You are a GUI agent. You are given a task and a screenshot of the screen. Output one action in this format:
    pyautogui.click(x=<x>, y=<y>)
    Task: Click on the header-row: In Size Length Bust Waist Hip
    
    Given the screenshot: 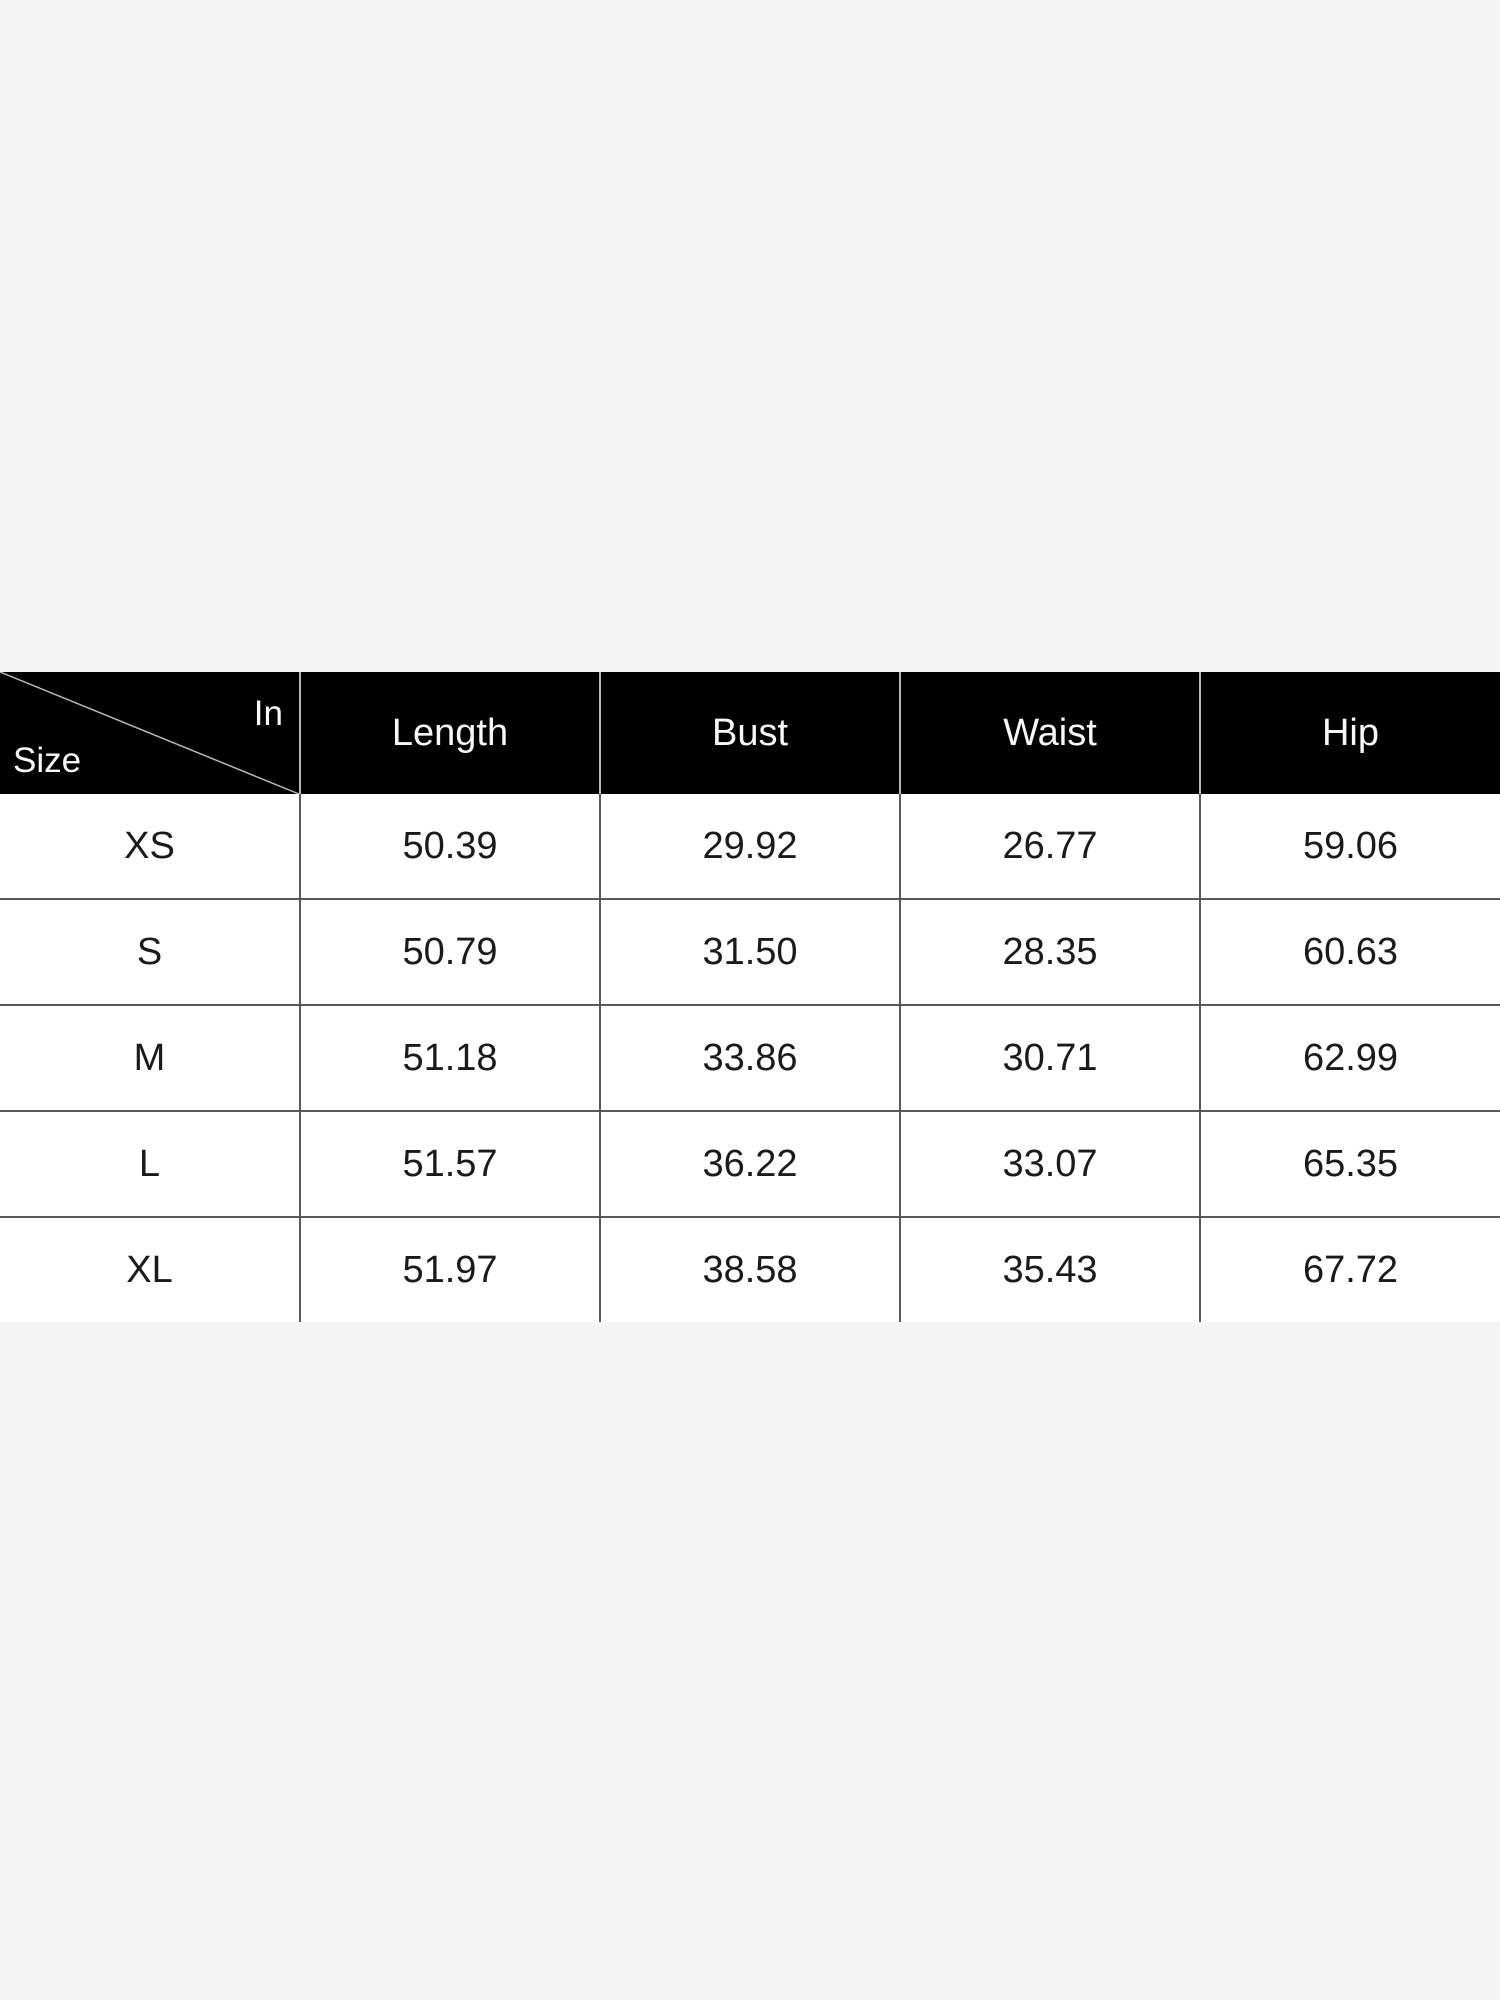 What is the action you would take?
    pyautogui.click(x=750, y=733)
    